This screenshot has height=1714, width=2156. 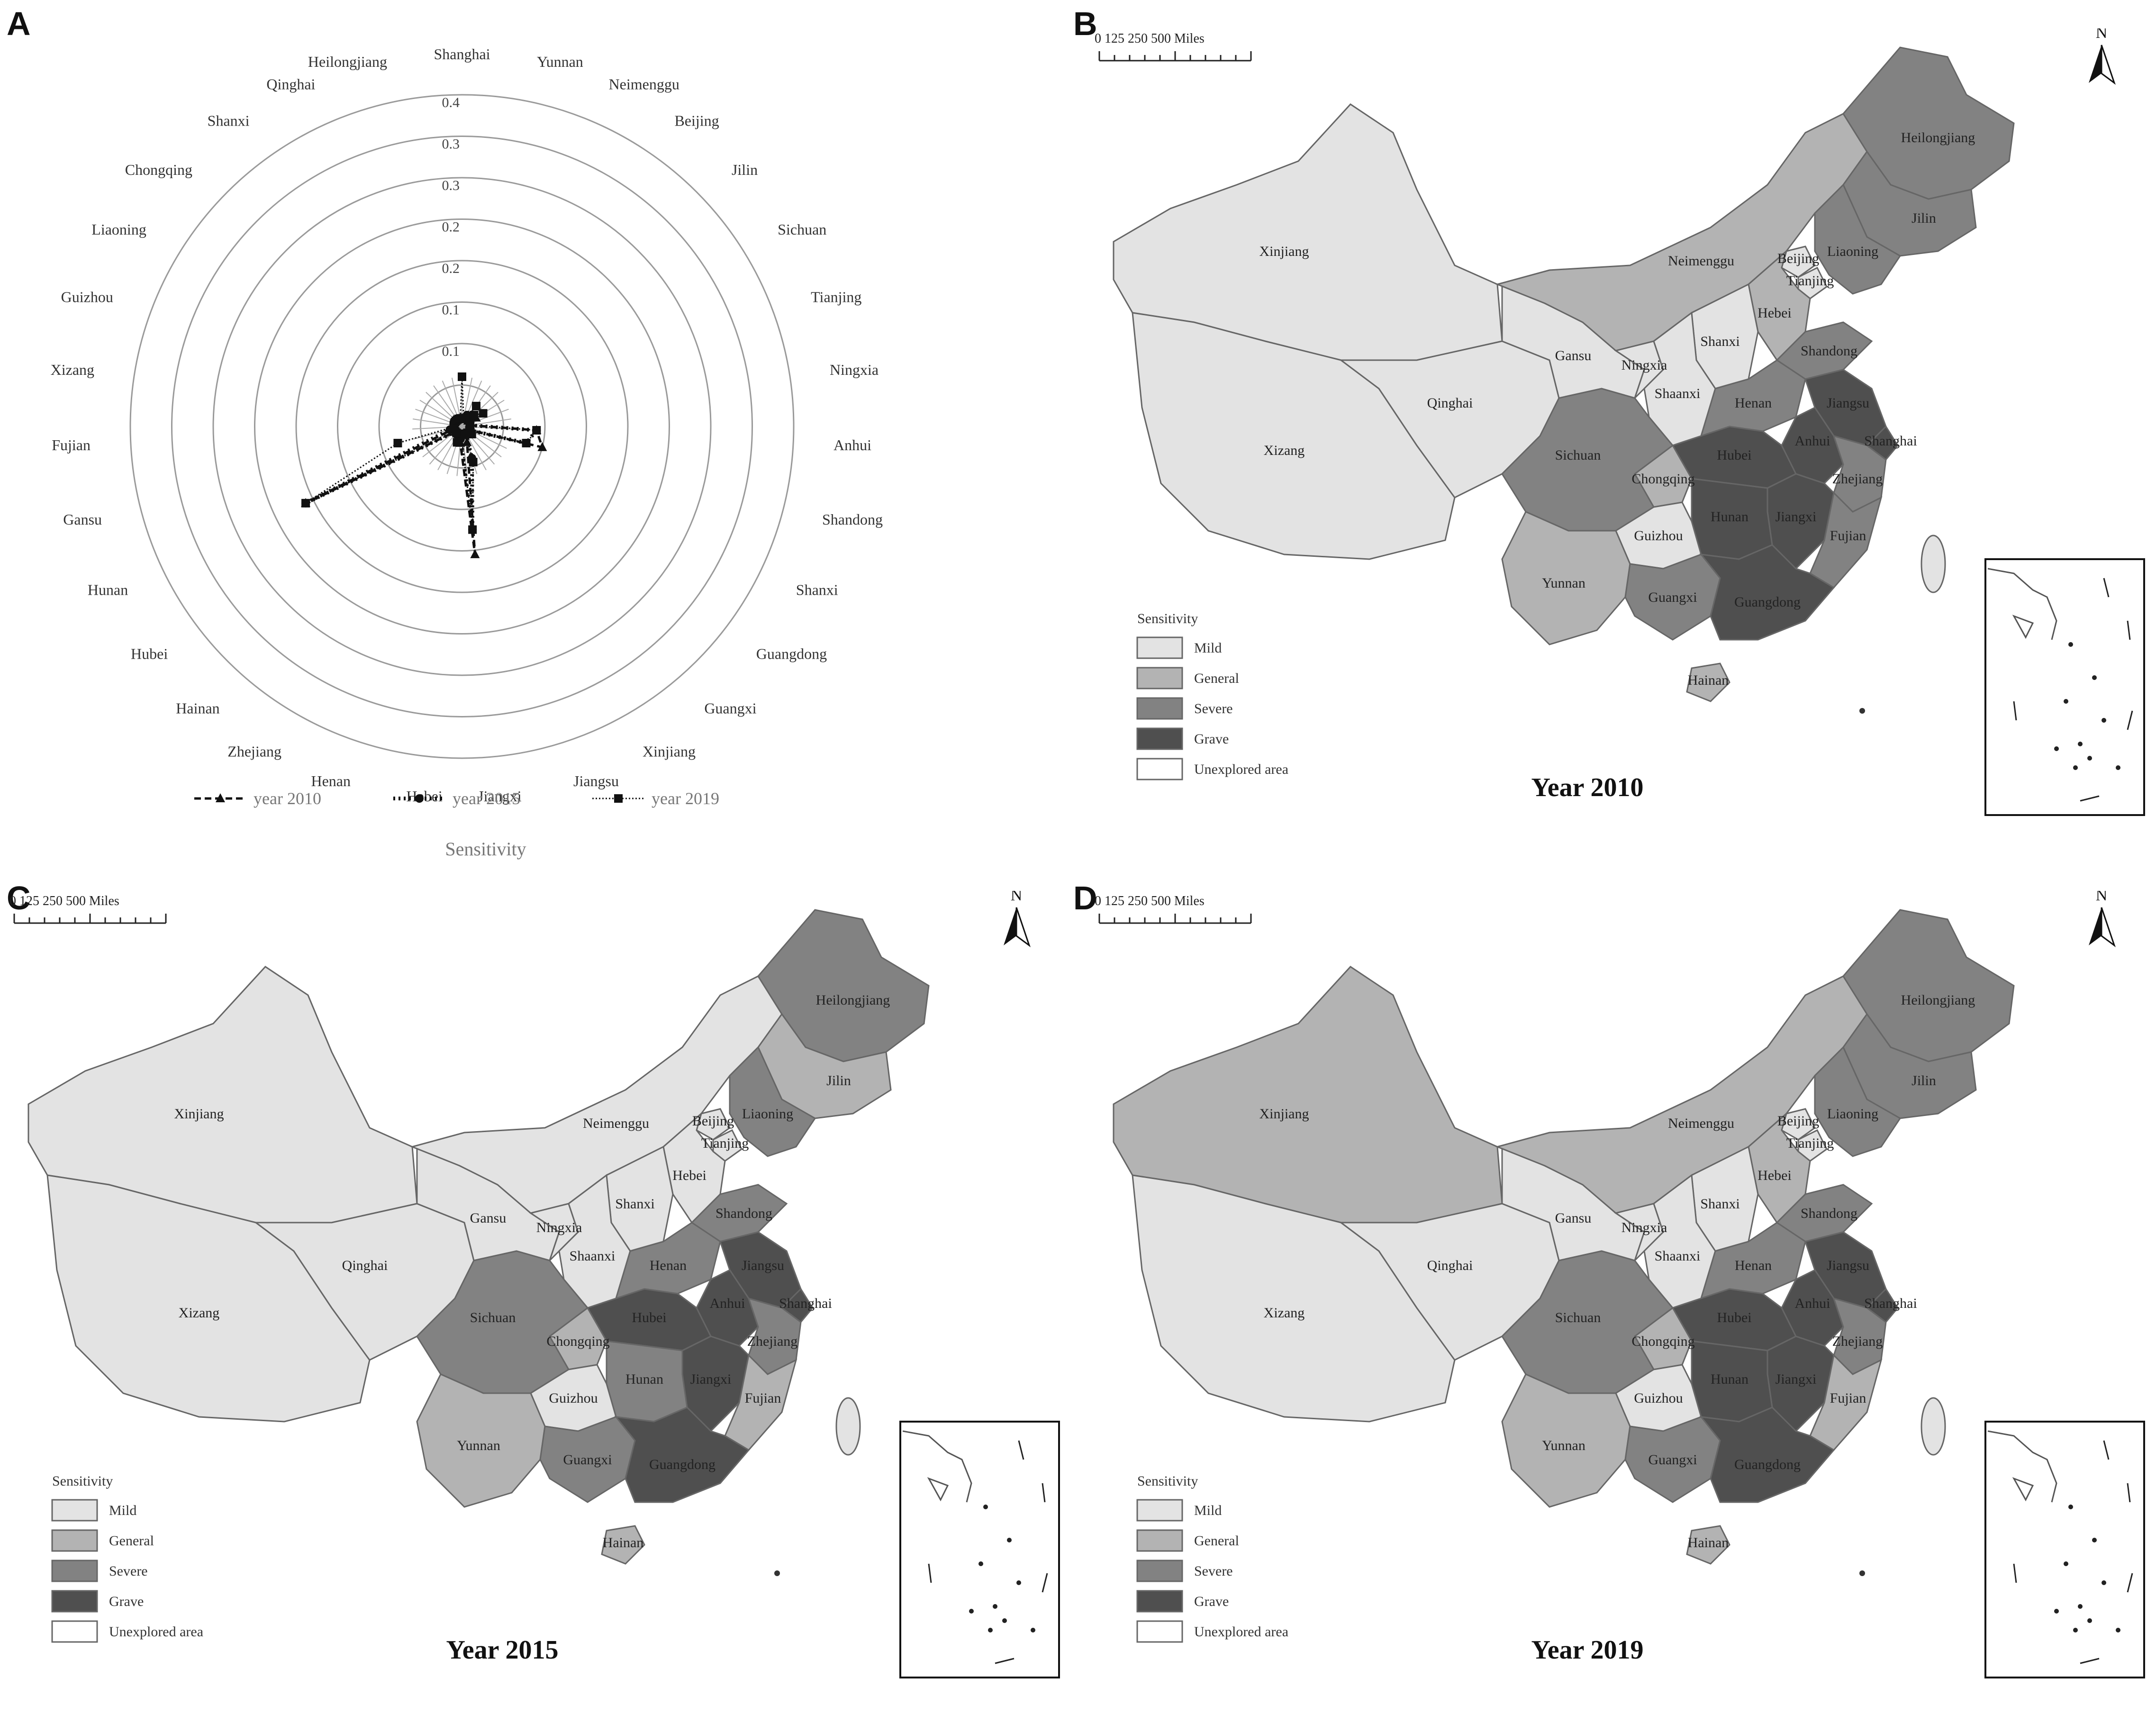 I want to click on inset-coastline, so click(x=937, y=1467).